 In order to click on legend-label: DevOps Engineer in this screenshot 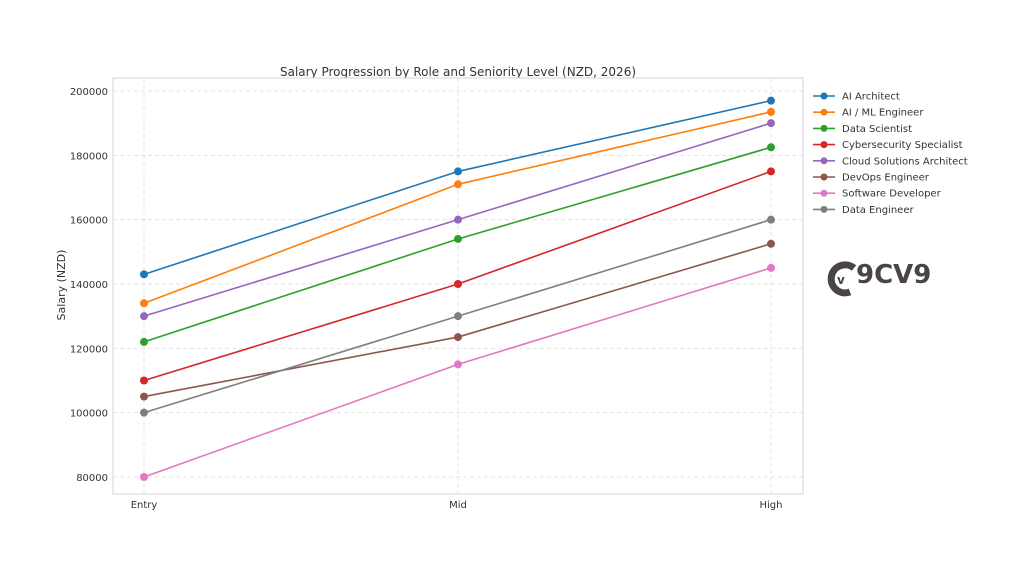, I will do `click(886, 178)`.